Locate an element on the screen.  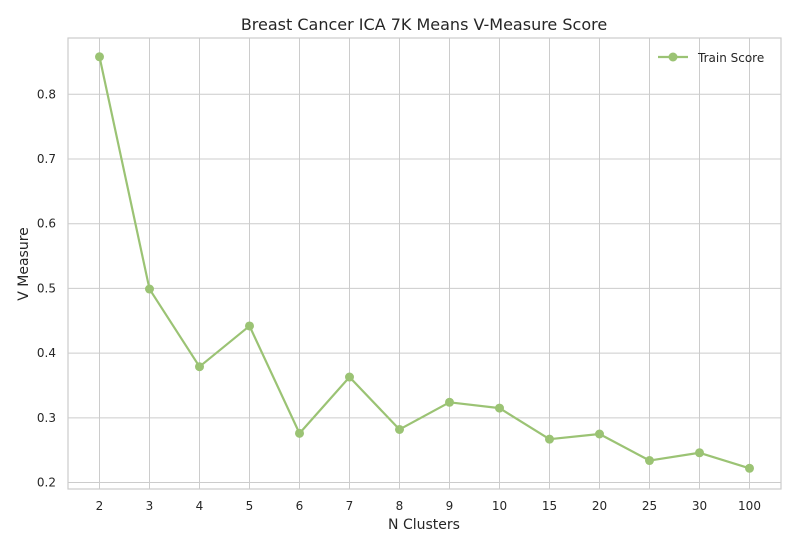
x-axis-title: N Clusters is located at coordinates (424, 525).